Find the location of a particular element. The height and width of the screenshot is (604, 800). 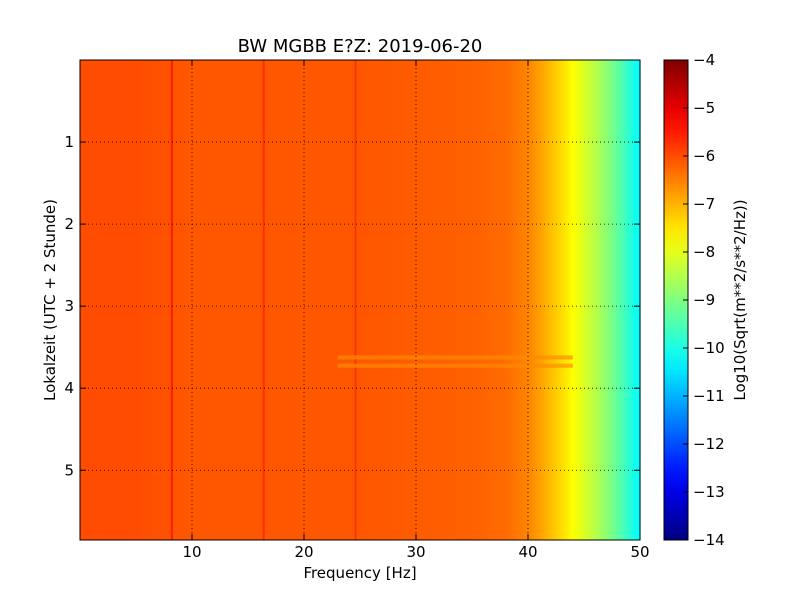

y-tick-label: 5 is located at coordinates (69, 470).